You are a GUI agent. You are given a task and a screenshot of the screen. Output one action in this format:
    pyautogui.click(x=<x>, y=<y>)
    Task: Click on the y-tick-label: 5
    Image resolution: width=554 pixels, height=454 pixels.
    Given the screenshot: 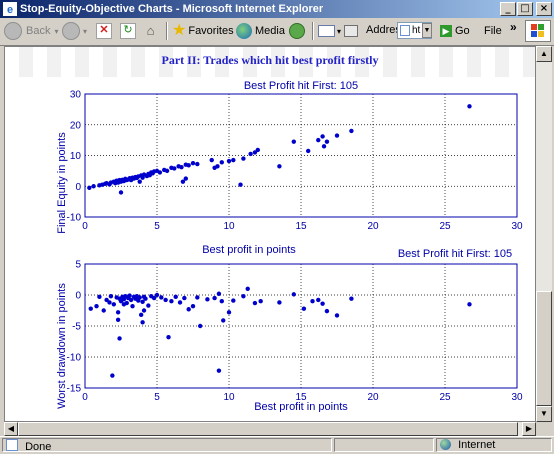 What is the action you would take?
    pyautogui.click(x=78, y=265)
    